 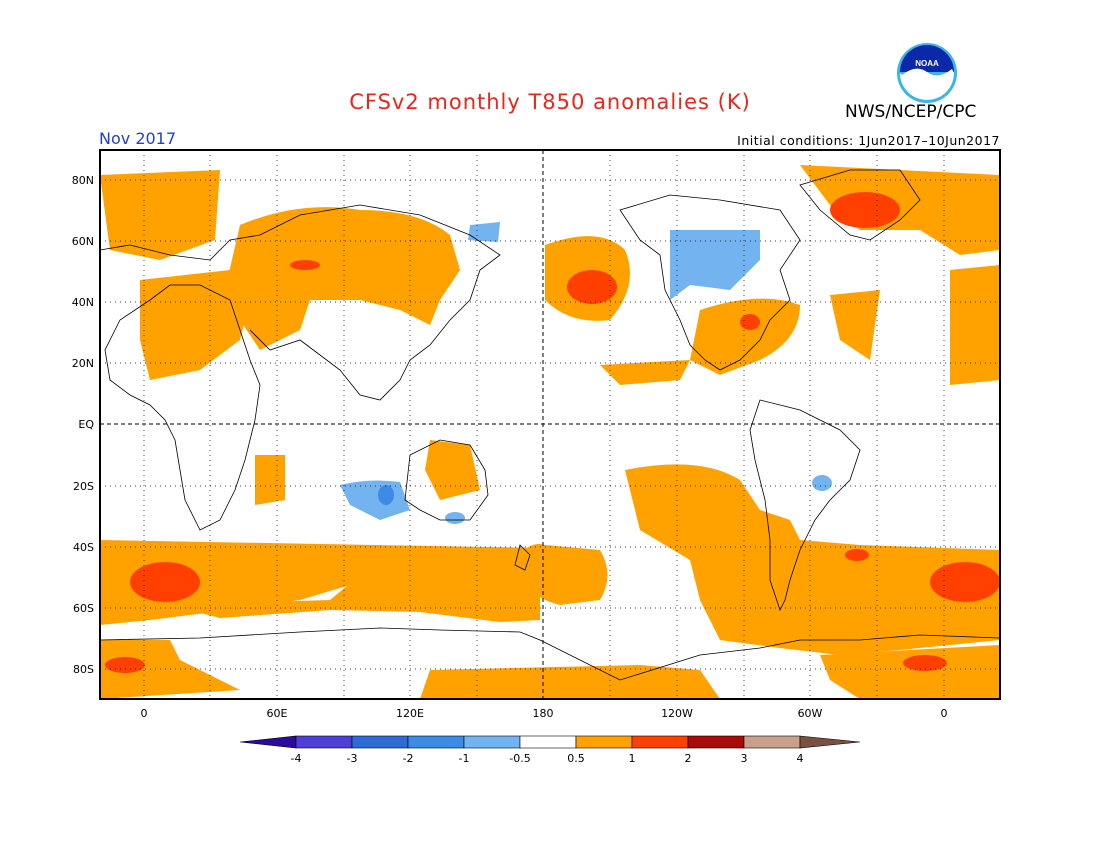 What do you see at coordinates (83, 363) in the screenshot?
I see `lat-label: 20N` at bounding box center [83, 363].